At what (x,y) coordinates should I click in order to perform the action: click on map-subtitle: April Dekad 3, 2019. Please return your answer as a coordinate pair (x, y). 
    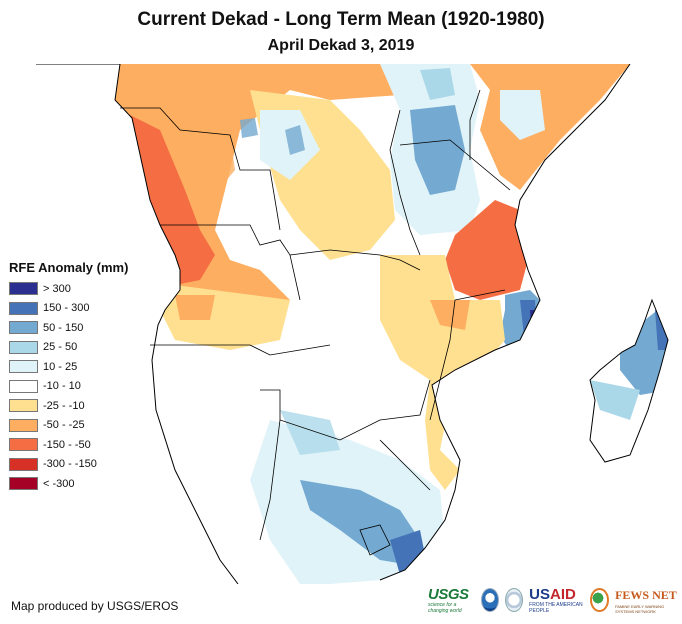
    Looking at the image, I should click on (341, 45).